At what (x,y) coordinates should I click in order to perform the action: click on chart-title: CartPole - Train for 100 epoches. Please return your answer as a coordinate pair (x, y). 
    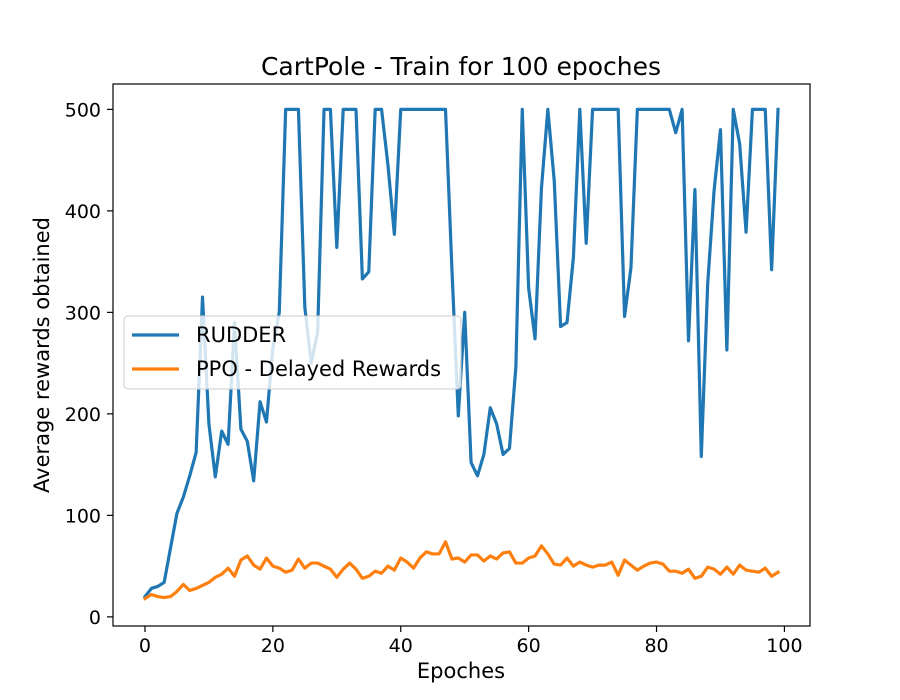
    Looking at the image, I should click on (461, 66).